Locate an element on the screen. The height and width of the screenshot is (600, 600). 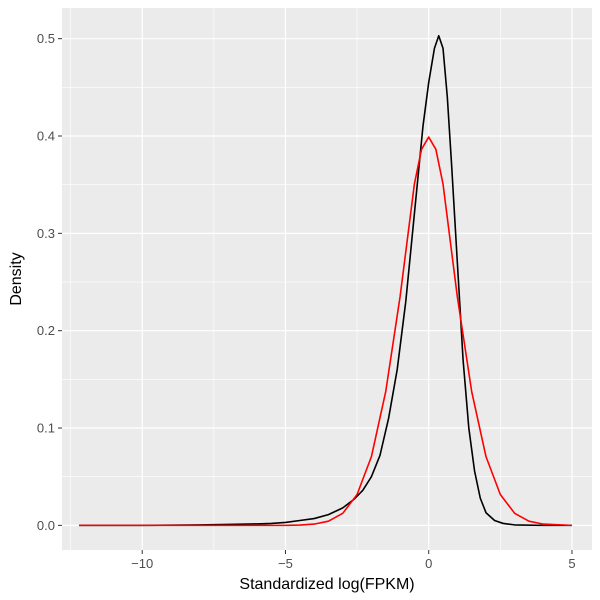
y-tick-label: 0.2 is located at coordinates (46, 330).